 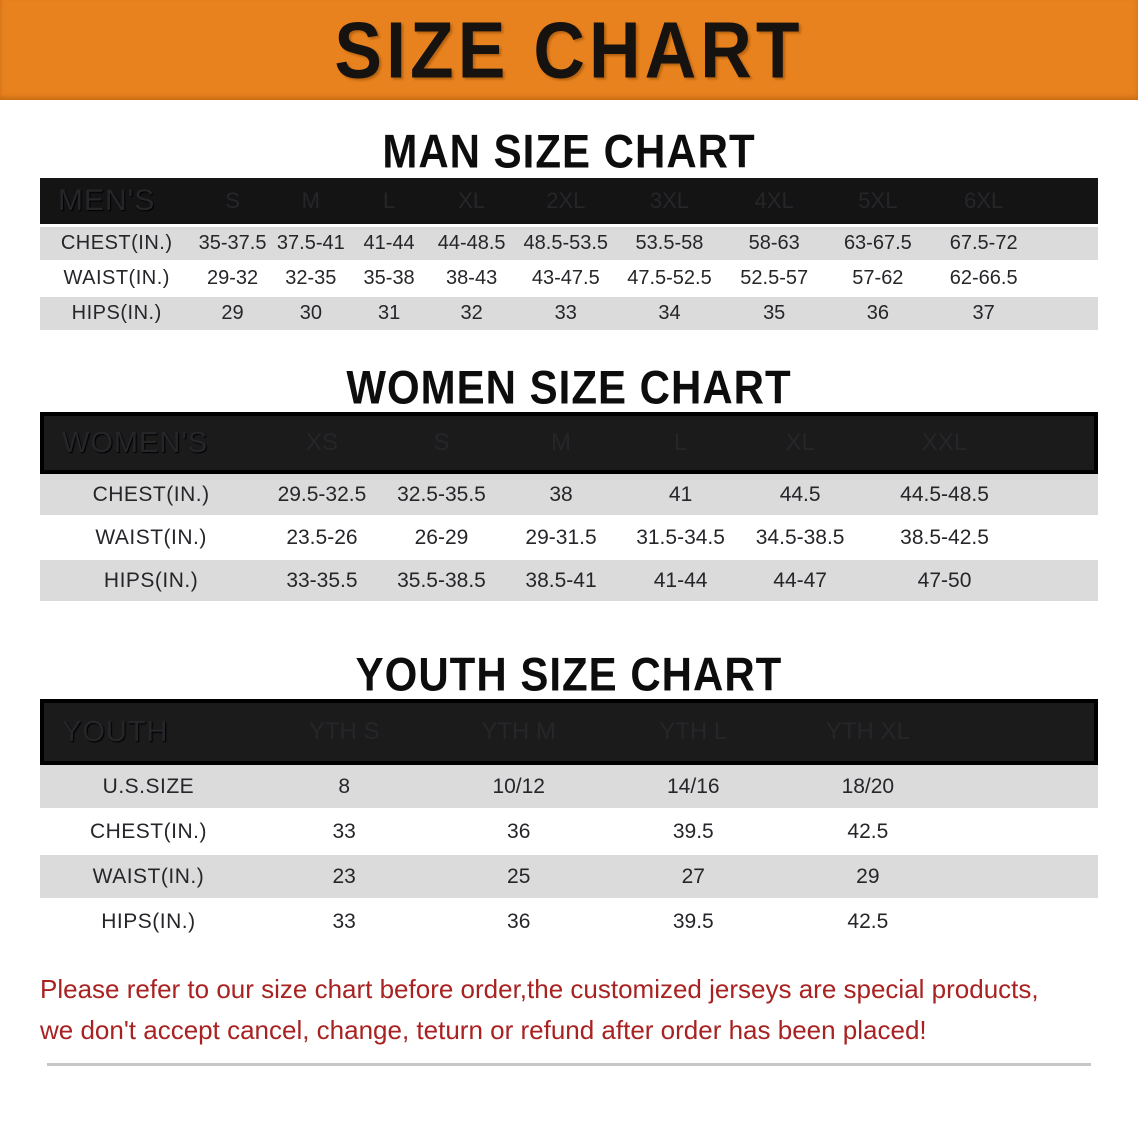 I want to click on size-value-cell: 29-31.5, so click(x=561, y=538).